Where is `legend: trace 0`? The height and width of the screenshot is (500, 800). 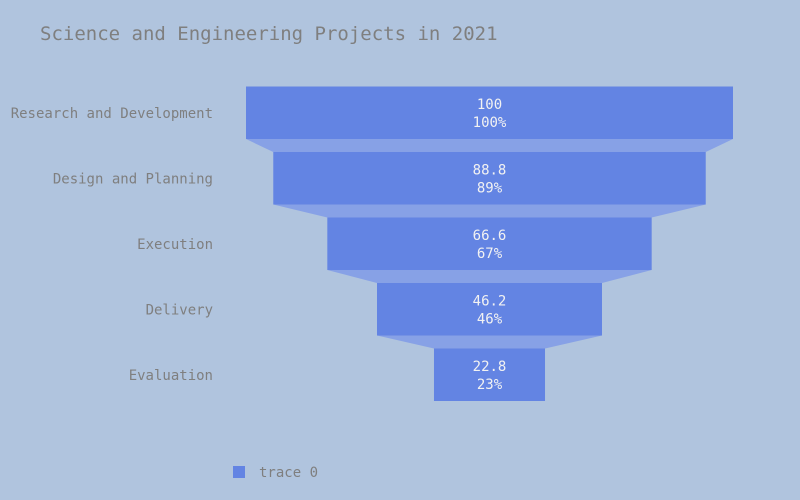
legend: trace 0 is located at coordinates (275, 473).